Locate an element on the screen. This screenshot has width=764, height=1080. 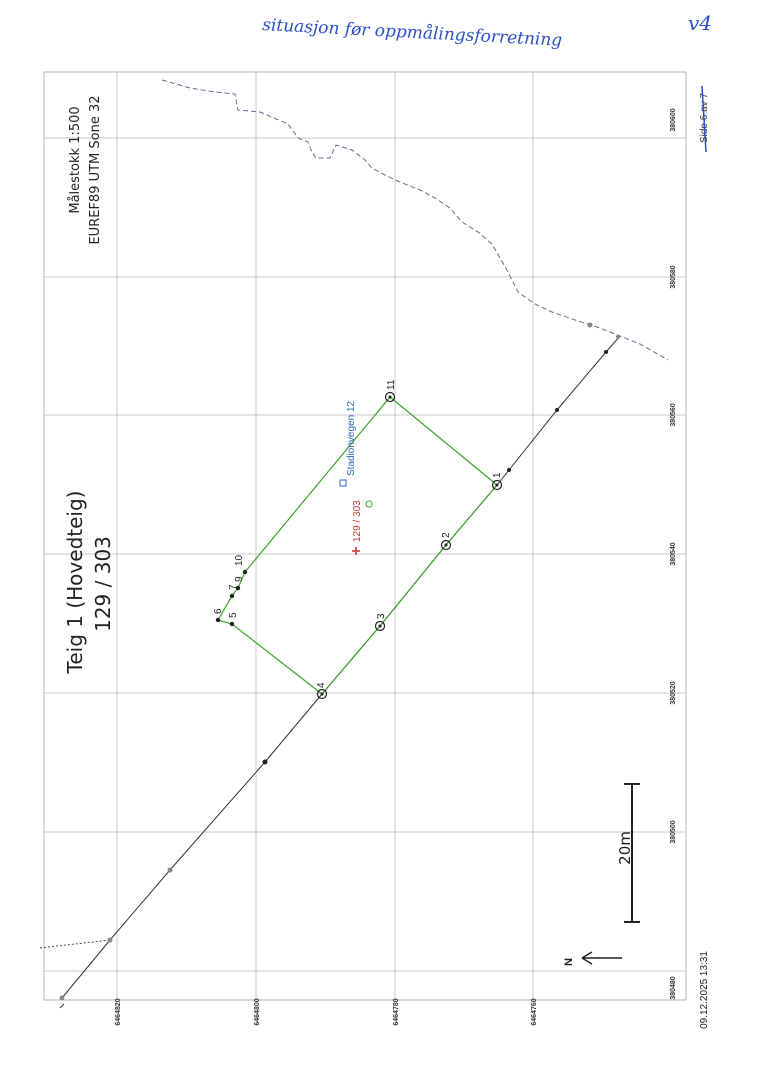
crs-text: EUREF89 UTM Sone 32 is located at coordinates (95, 169).